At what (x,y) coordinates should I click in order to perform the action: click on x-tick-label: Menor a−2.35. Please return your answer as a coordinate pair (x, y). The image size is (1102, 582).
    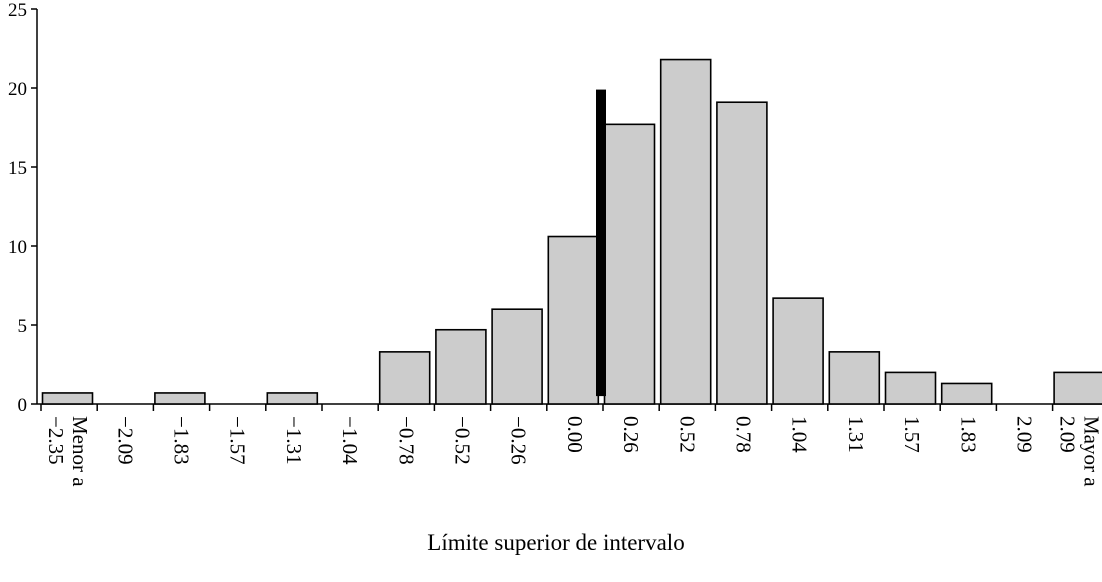
    Looking at the image, I should click on (68, 451).